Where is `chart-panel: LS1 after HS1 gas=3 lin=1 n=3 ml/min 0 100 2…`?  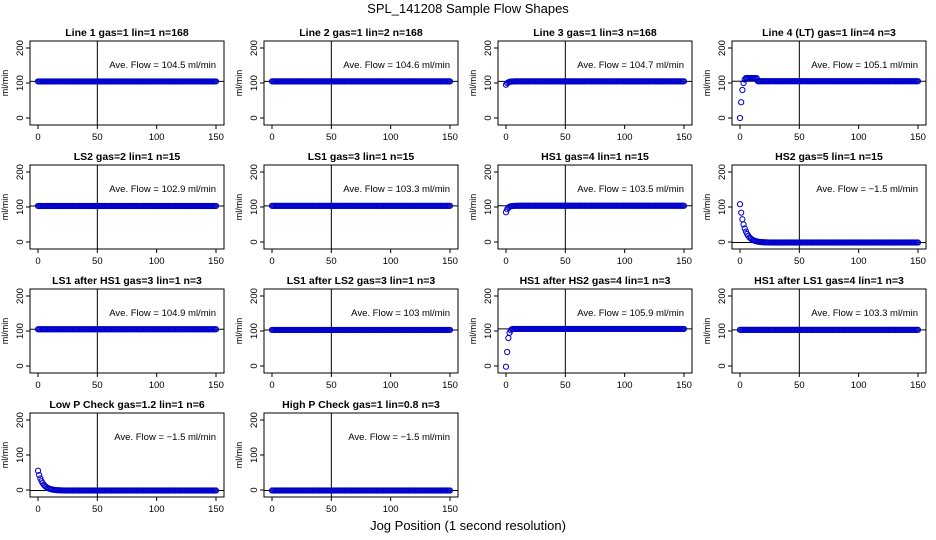
chart-panel: LS1 after HS1 gas=3 lin=1 n=3 ml/min 0 100 2… is located at coordinates (112, 333).